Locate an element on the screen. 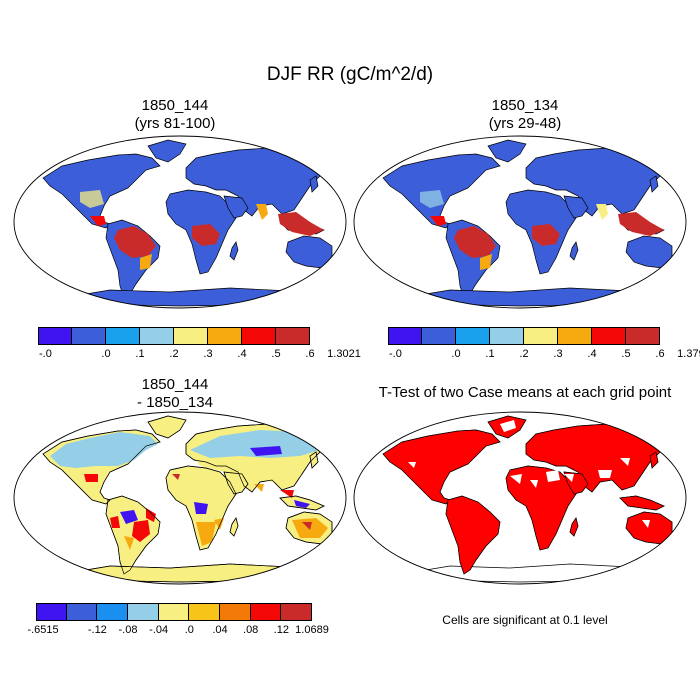 Image resolution: width=700 pixels, height=700 pixels. colorbar-tick-label: .12 is located at coordinates (281, 630).